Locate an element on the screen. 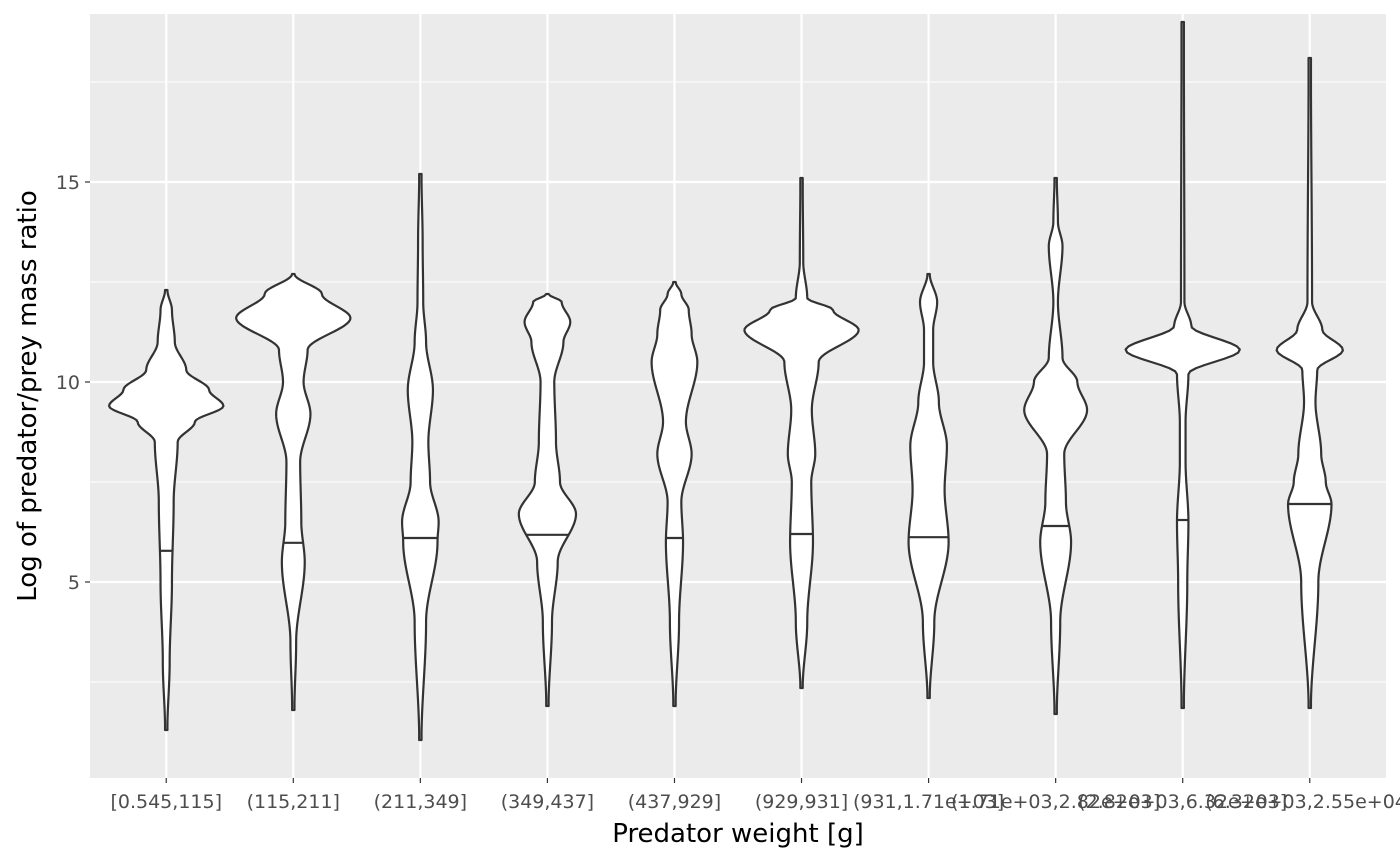 This screenshot has width=1400, height=865. x-axis-title: Predator weight [g] is located at coordinates (738, 834).